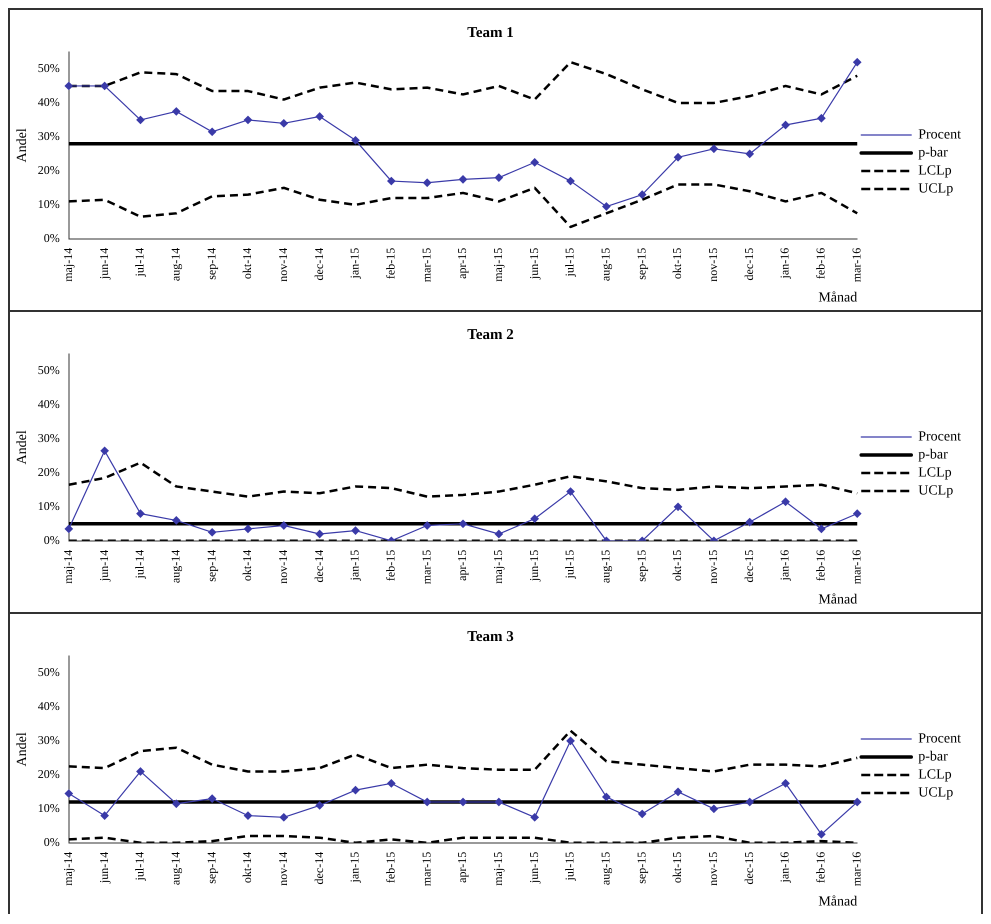 This screenshot has height=924, width=991. I want to click on x-tick-label: aug-14, so click(175, 265).